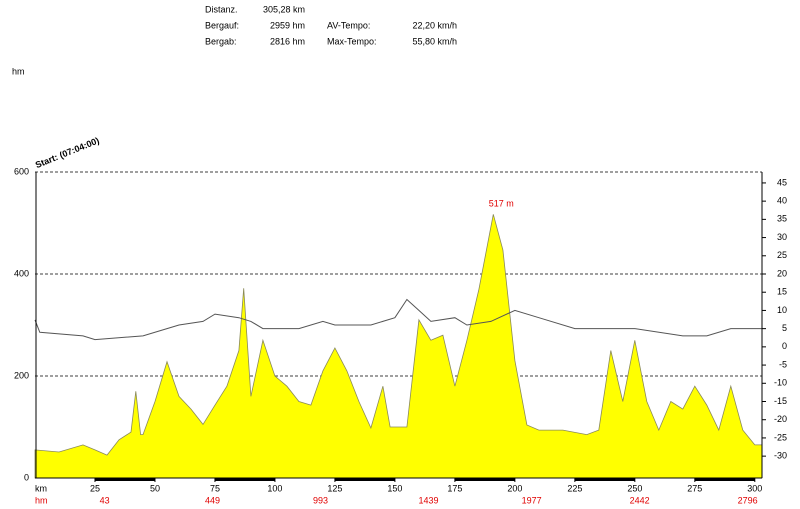 This screenshot has width=800, height=509. Describe the element at coordinates (782, 273) in the screenshot. I see `y2-tick-label: 20` at that location.